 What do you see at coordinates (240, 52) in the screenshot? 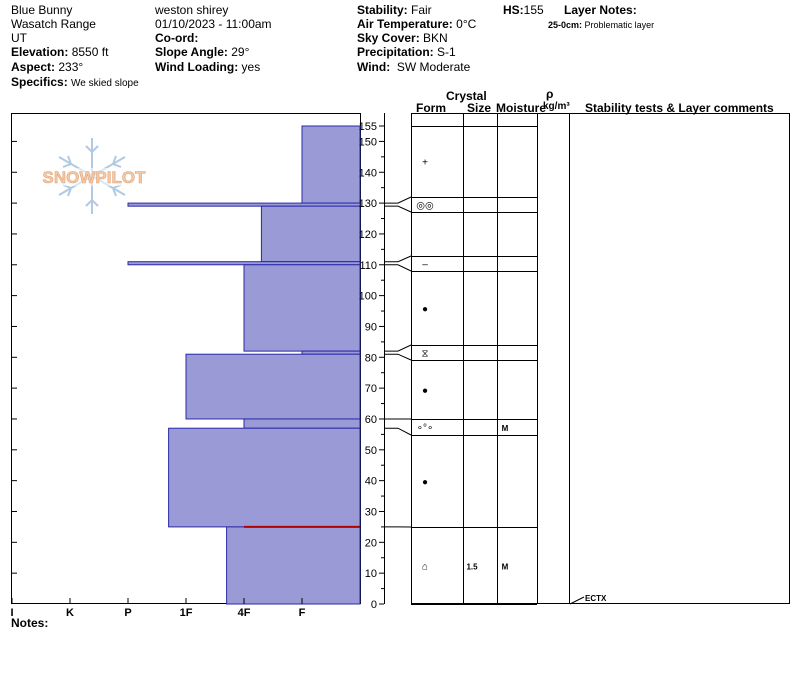
I see `slope-value: 29°` at bounding box center [240, 52].